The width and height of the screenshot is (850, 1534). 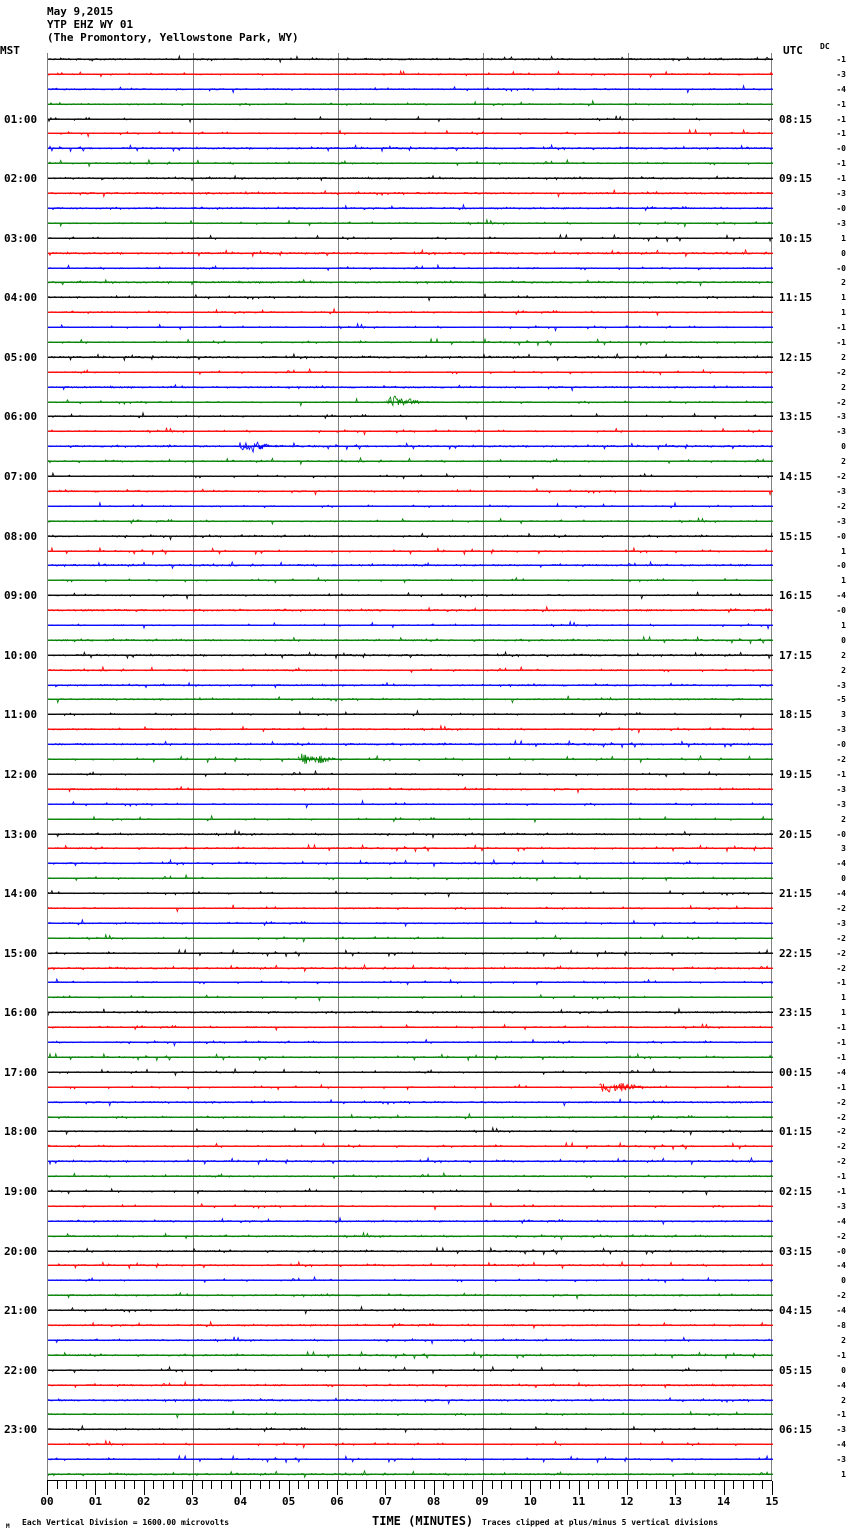 What do you see at coordinates (796, 1370) in the screenshot?
I see `utc-hour-label: 05:15` at bounding box center [796, 1370].